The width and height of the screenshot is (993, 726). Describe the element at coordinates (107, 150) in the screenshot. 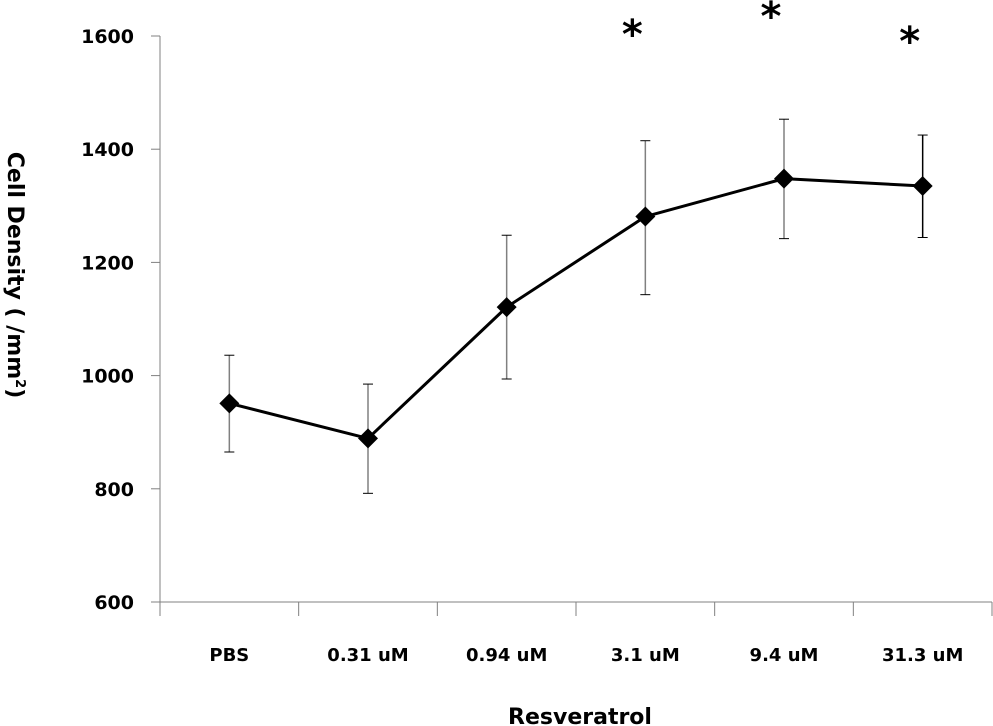

I see `y-tick-label: 1400` at that location.